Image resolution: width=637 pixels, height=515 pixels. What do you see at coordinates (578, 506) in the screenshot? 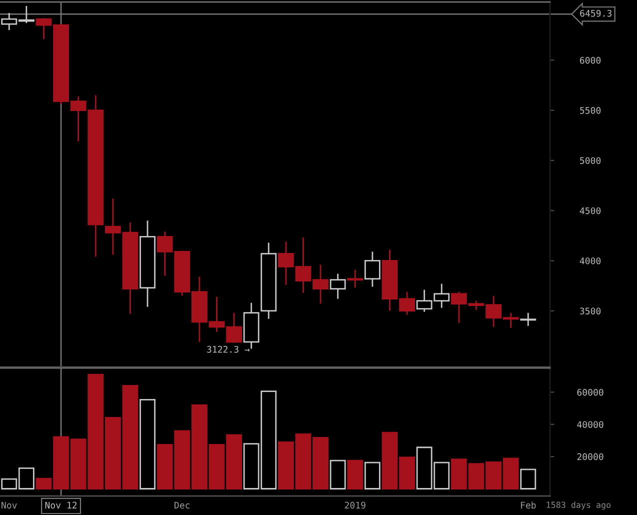
I see `text: 1583 days ago` at bounding box center [578, 506].